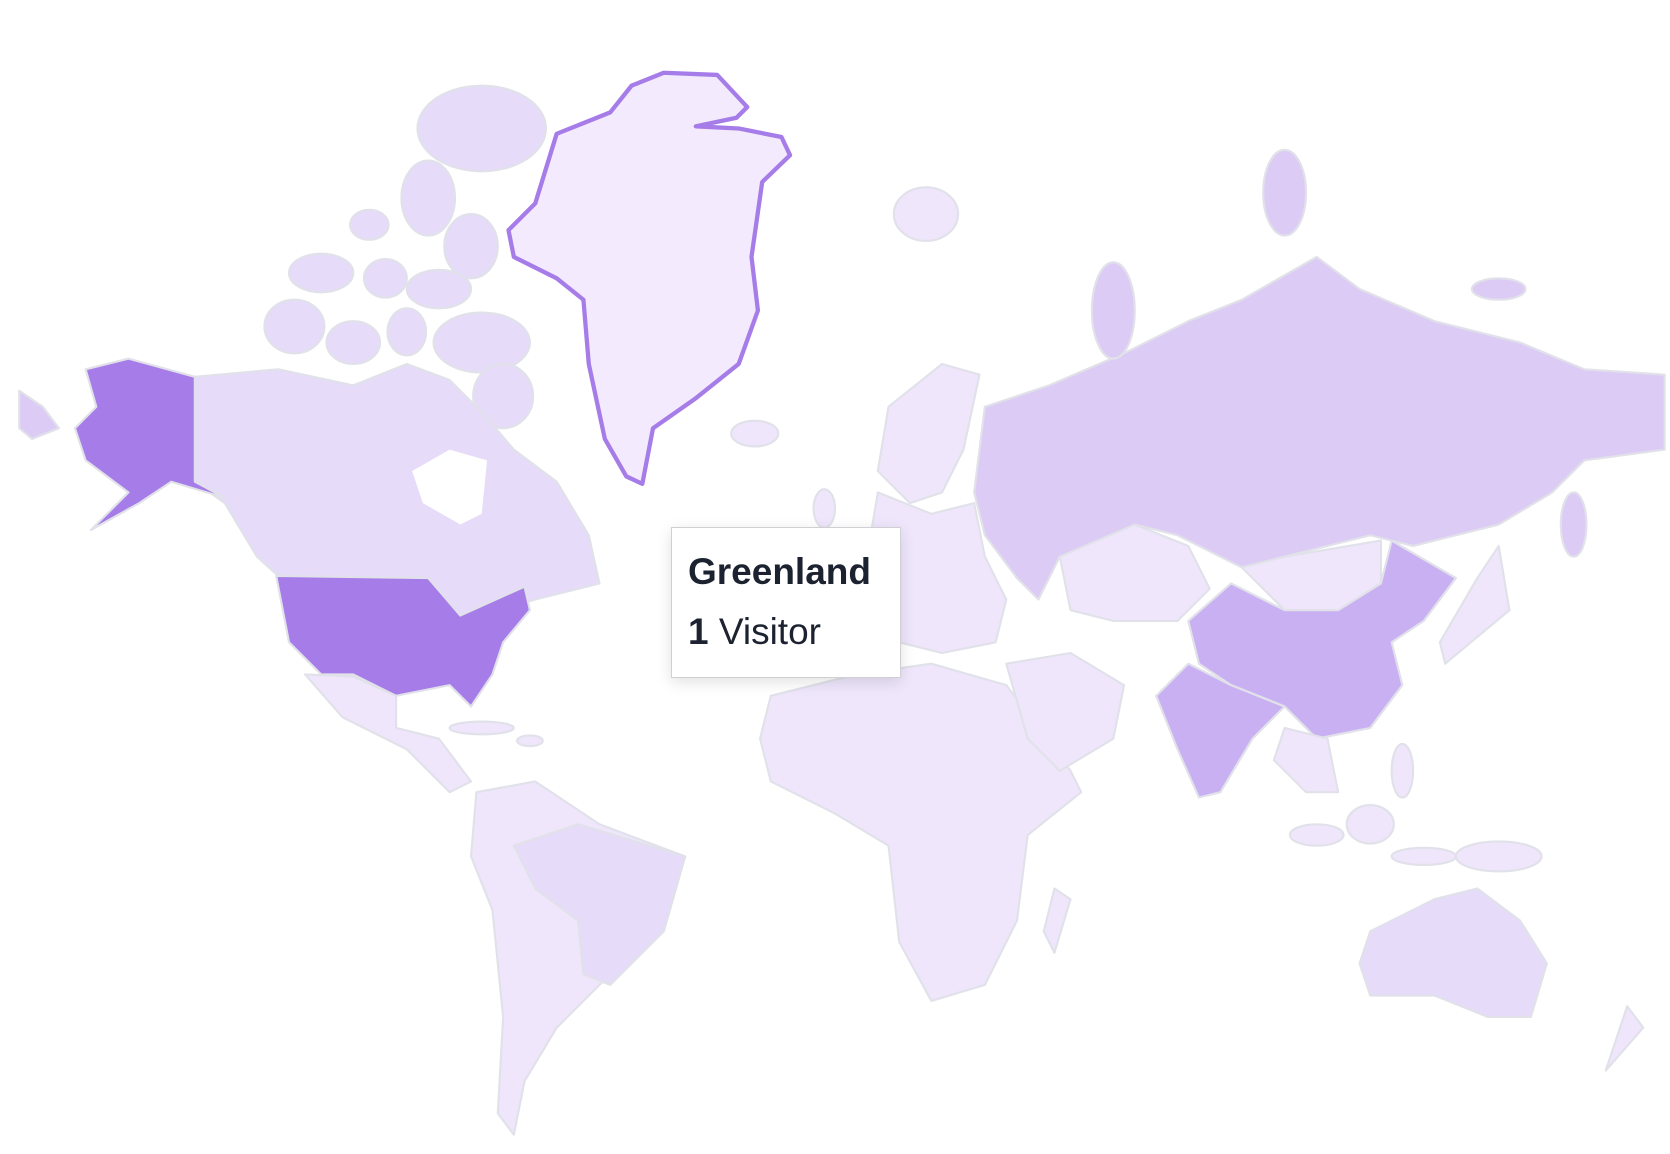 This screenshot has height=1154, width=1670. I want to click on country-canada-islands, so click(405, 257).